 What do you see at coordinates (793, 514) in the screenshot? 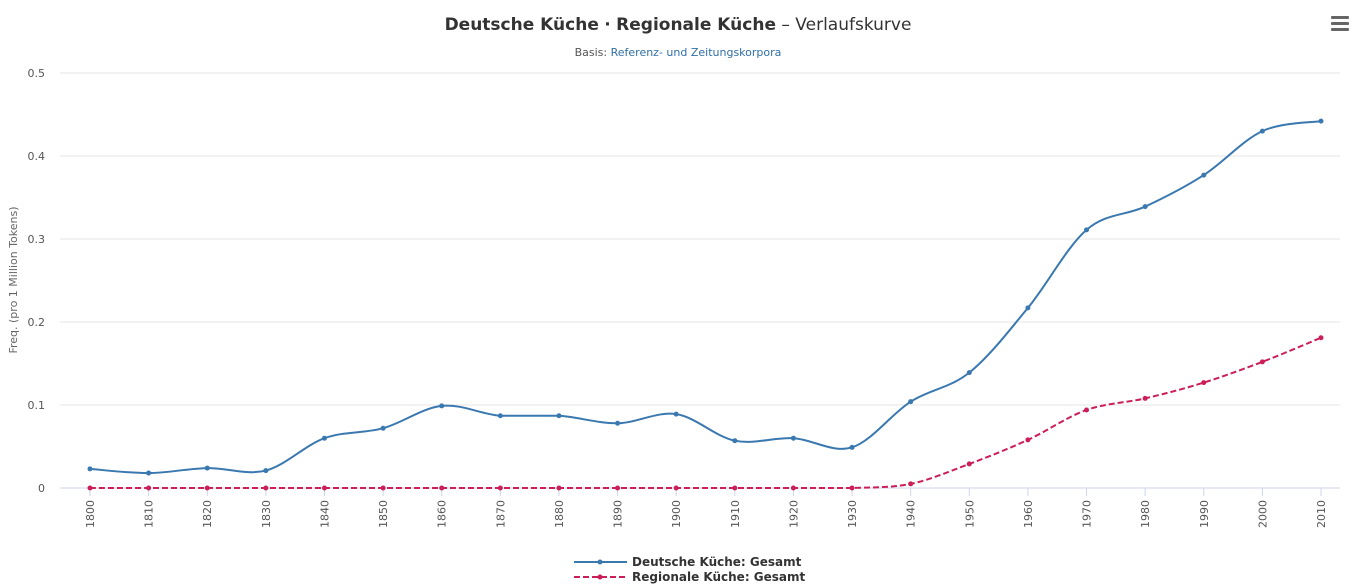
I see `x-tick-label: 1920` at bounding box center [793, 514].